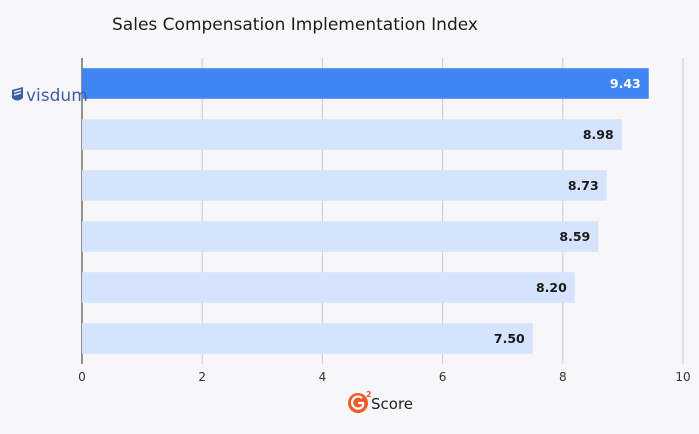 The width and height of the screenshot is (699, 434). I want to click on value-label: 9.43, so click(625, 83).